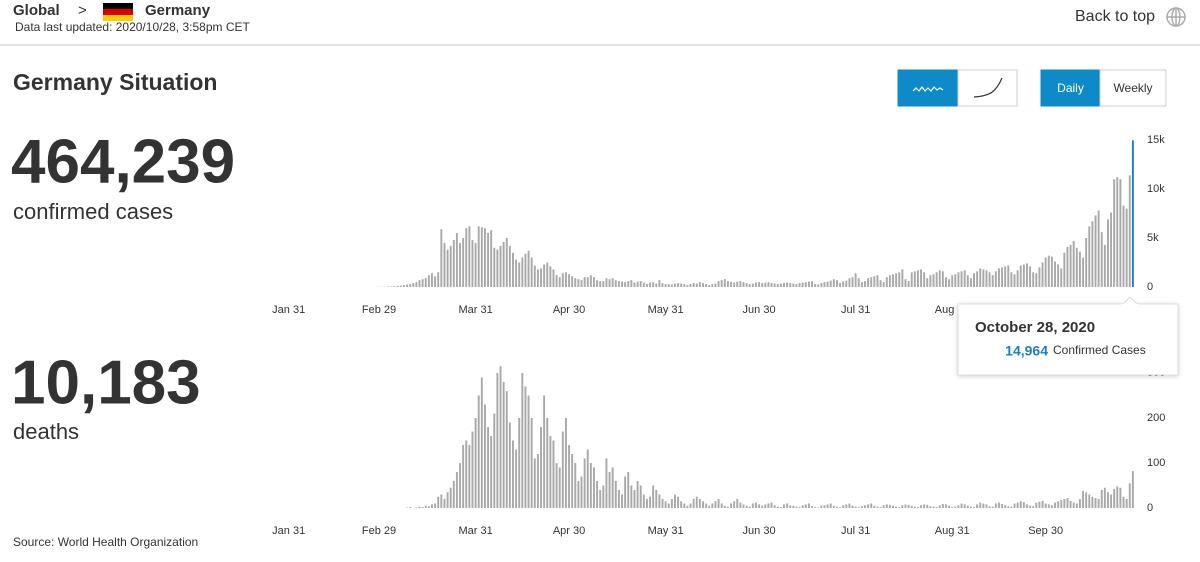 This screenshot has height=562, width=1200. I want to click on log-icon, so click(988, 87).